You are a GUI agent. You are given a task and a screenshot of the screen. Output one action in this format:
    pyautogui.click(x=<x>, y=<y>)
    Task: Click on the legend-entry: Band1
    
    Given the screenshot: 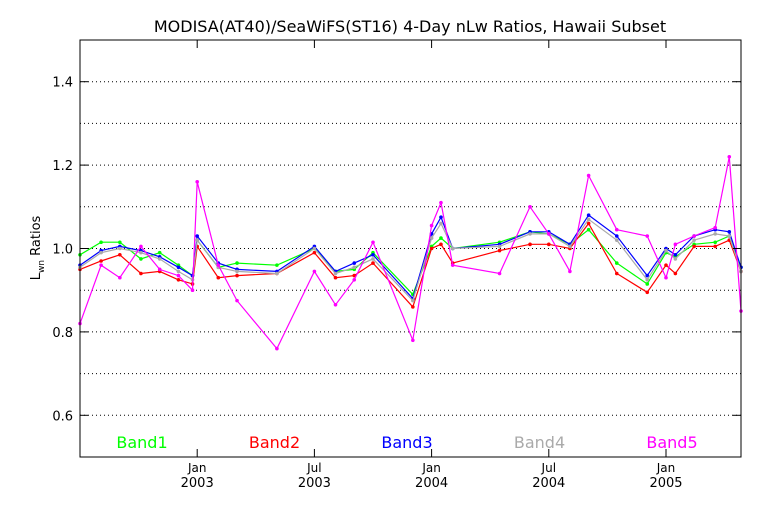 What is the action you would take?
    pyautogui.click(x=141, y=442)
    